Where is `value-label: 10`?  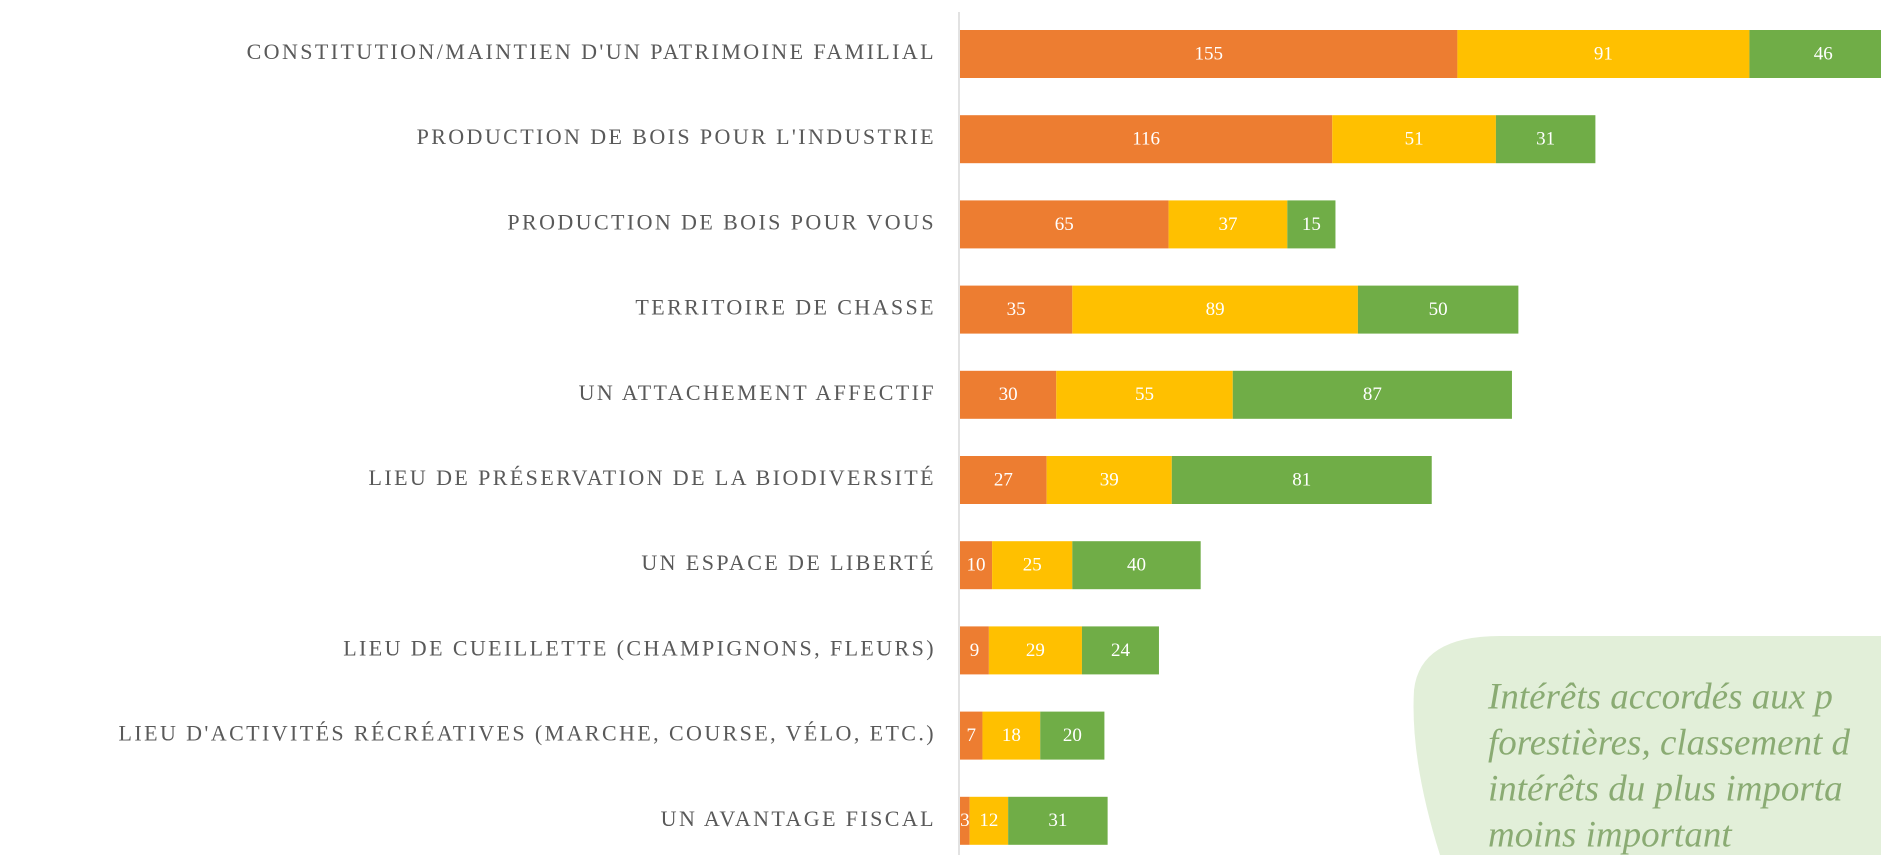 value-label: 10 is located at coordinates (976, 565).